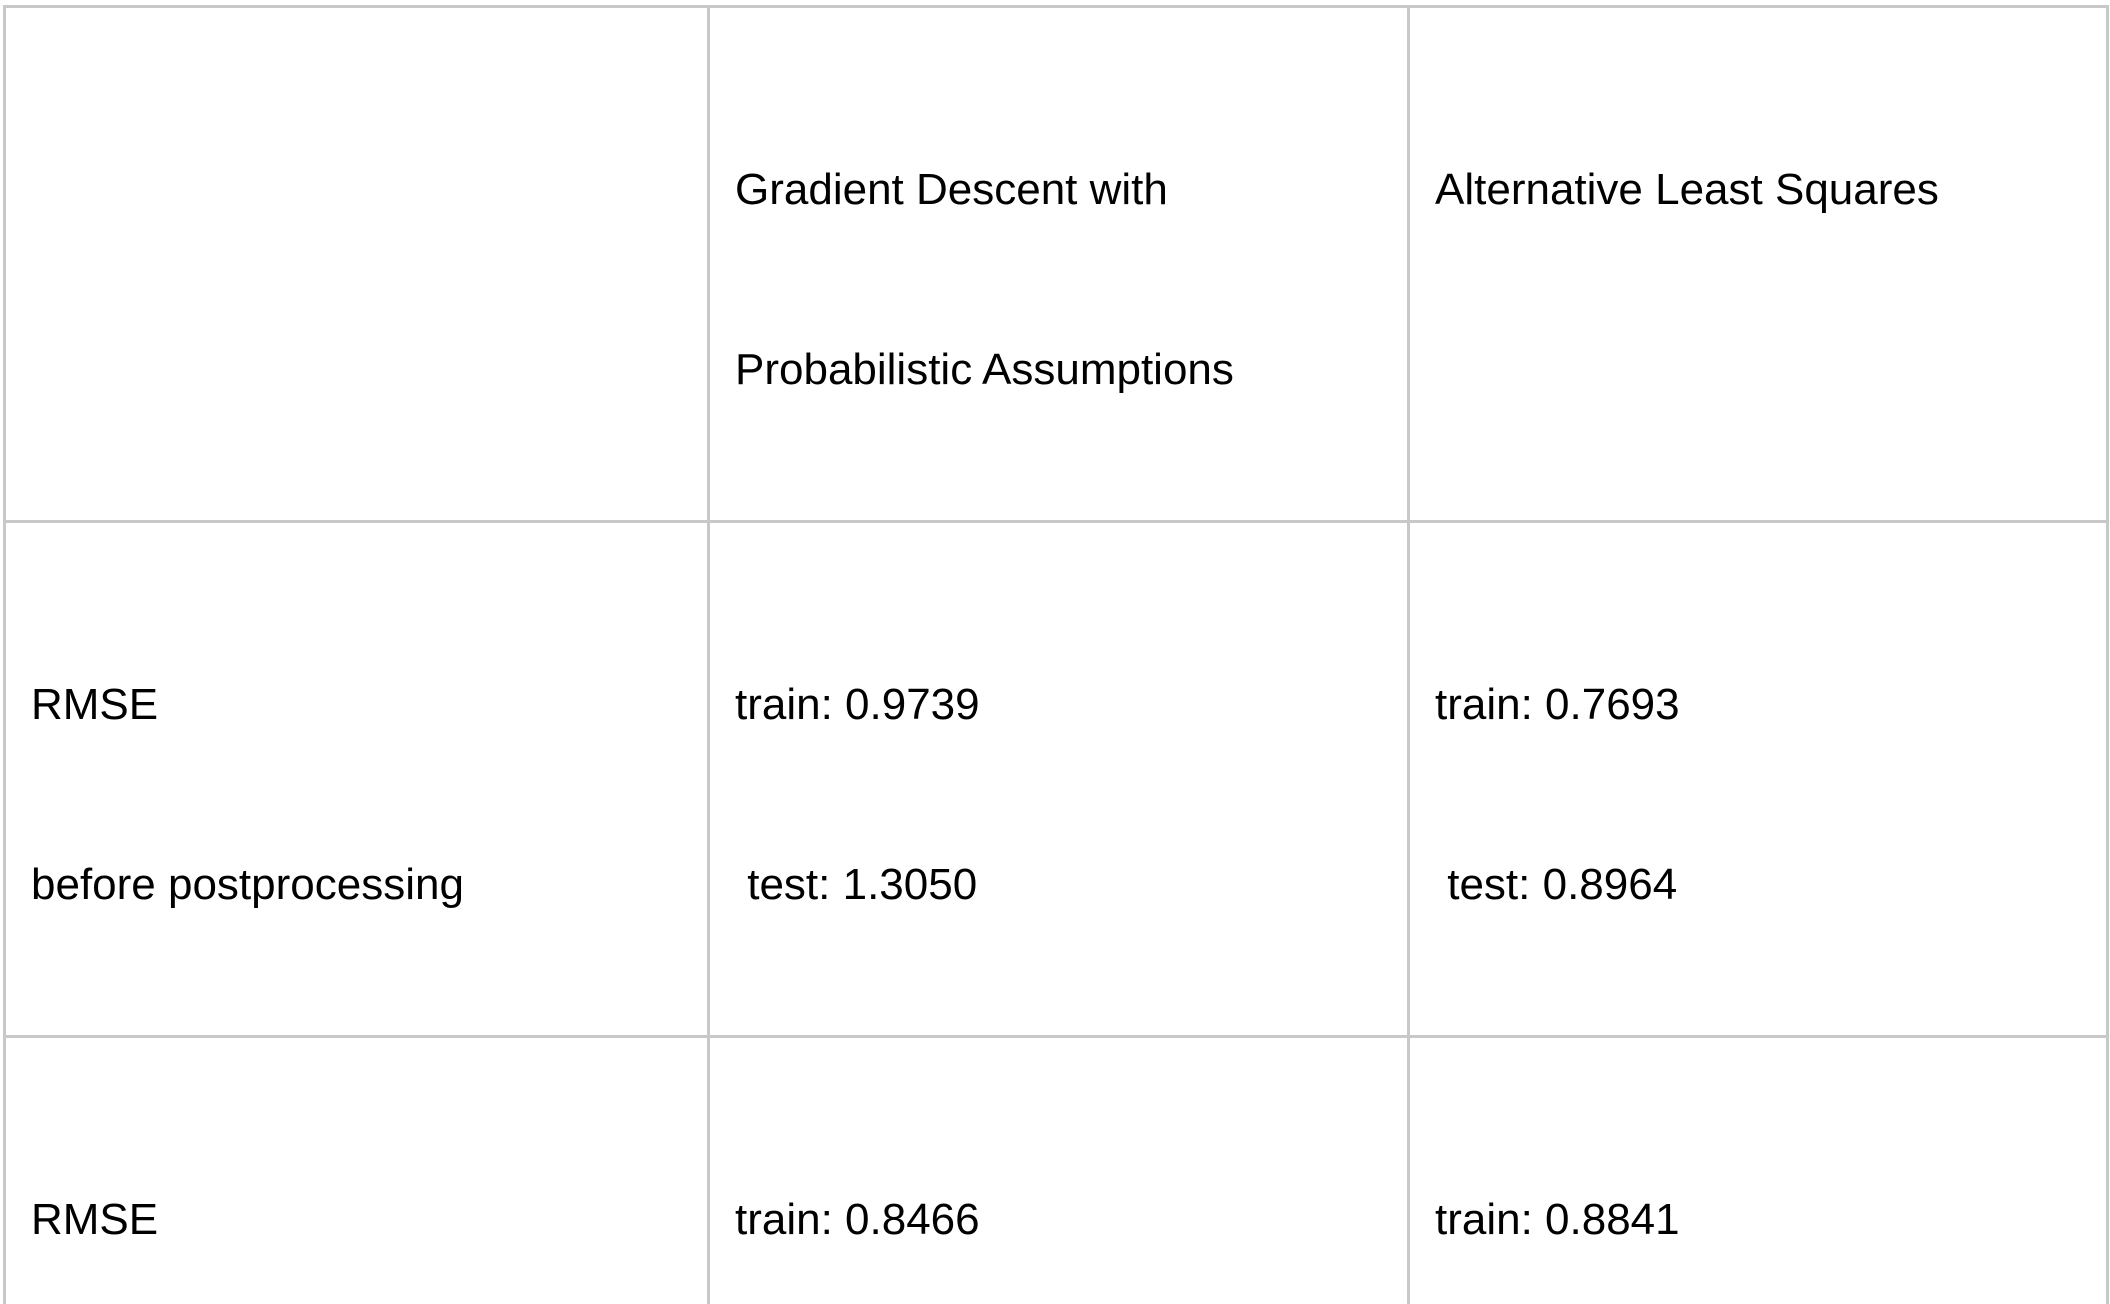 The width and height of the screenshot is (2110, 1304). What do you see at coordinates (1758, 779) in the screenshot?
I see `value-cell-als: train: 0.7693 test: 0.8964` at bounding box center [1758, 779].